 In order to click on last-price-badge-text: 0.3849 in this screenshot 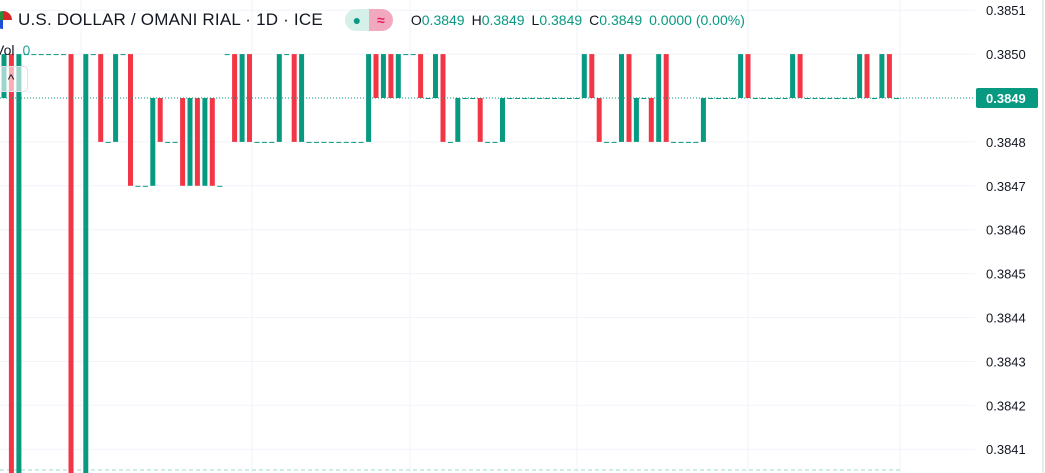, I will do `click(1006, 98)`.